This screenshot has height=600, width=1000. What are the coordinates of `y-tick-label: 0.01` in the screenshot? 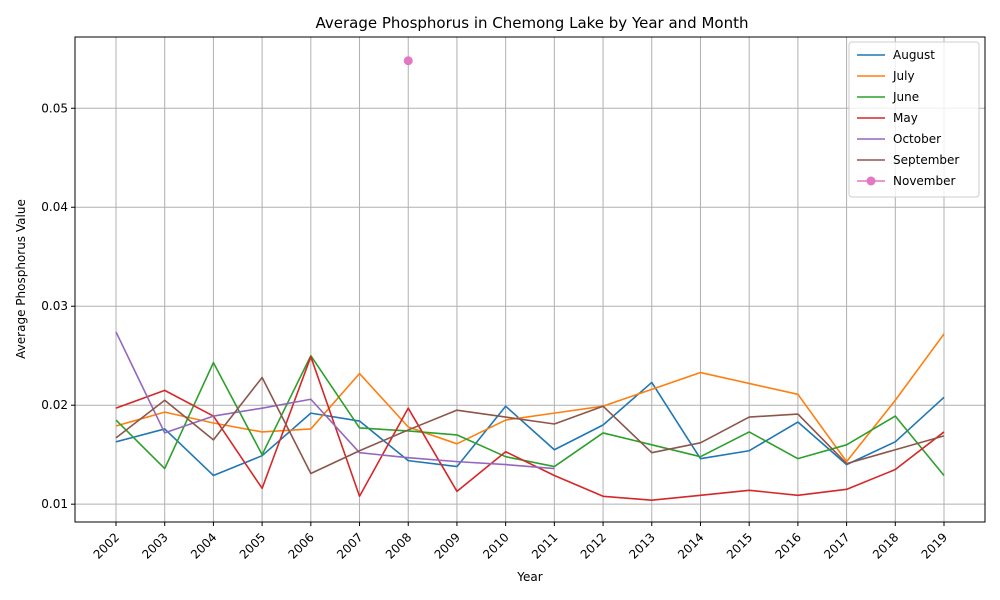 It's located at (54, 504).